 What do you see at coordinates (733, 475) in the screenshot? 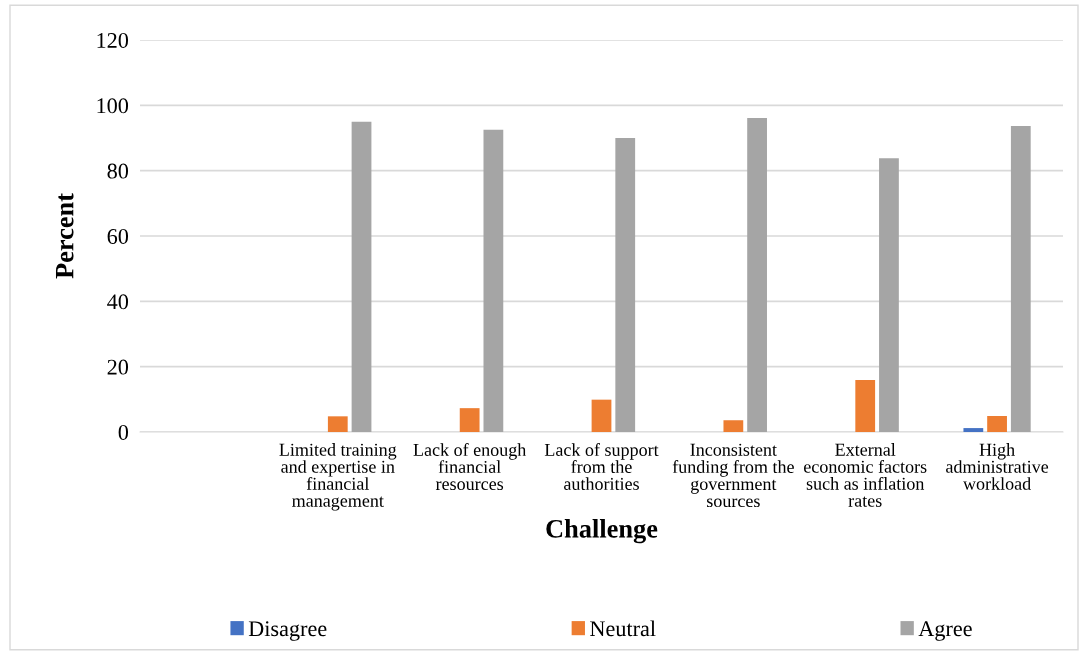
I see `x-tick-label: Inconsistent funding from the government sources` at bounding box center [733, 475].